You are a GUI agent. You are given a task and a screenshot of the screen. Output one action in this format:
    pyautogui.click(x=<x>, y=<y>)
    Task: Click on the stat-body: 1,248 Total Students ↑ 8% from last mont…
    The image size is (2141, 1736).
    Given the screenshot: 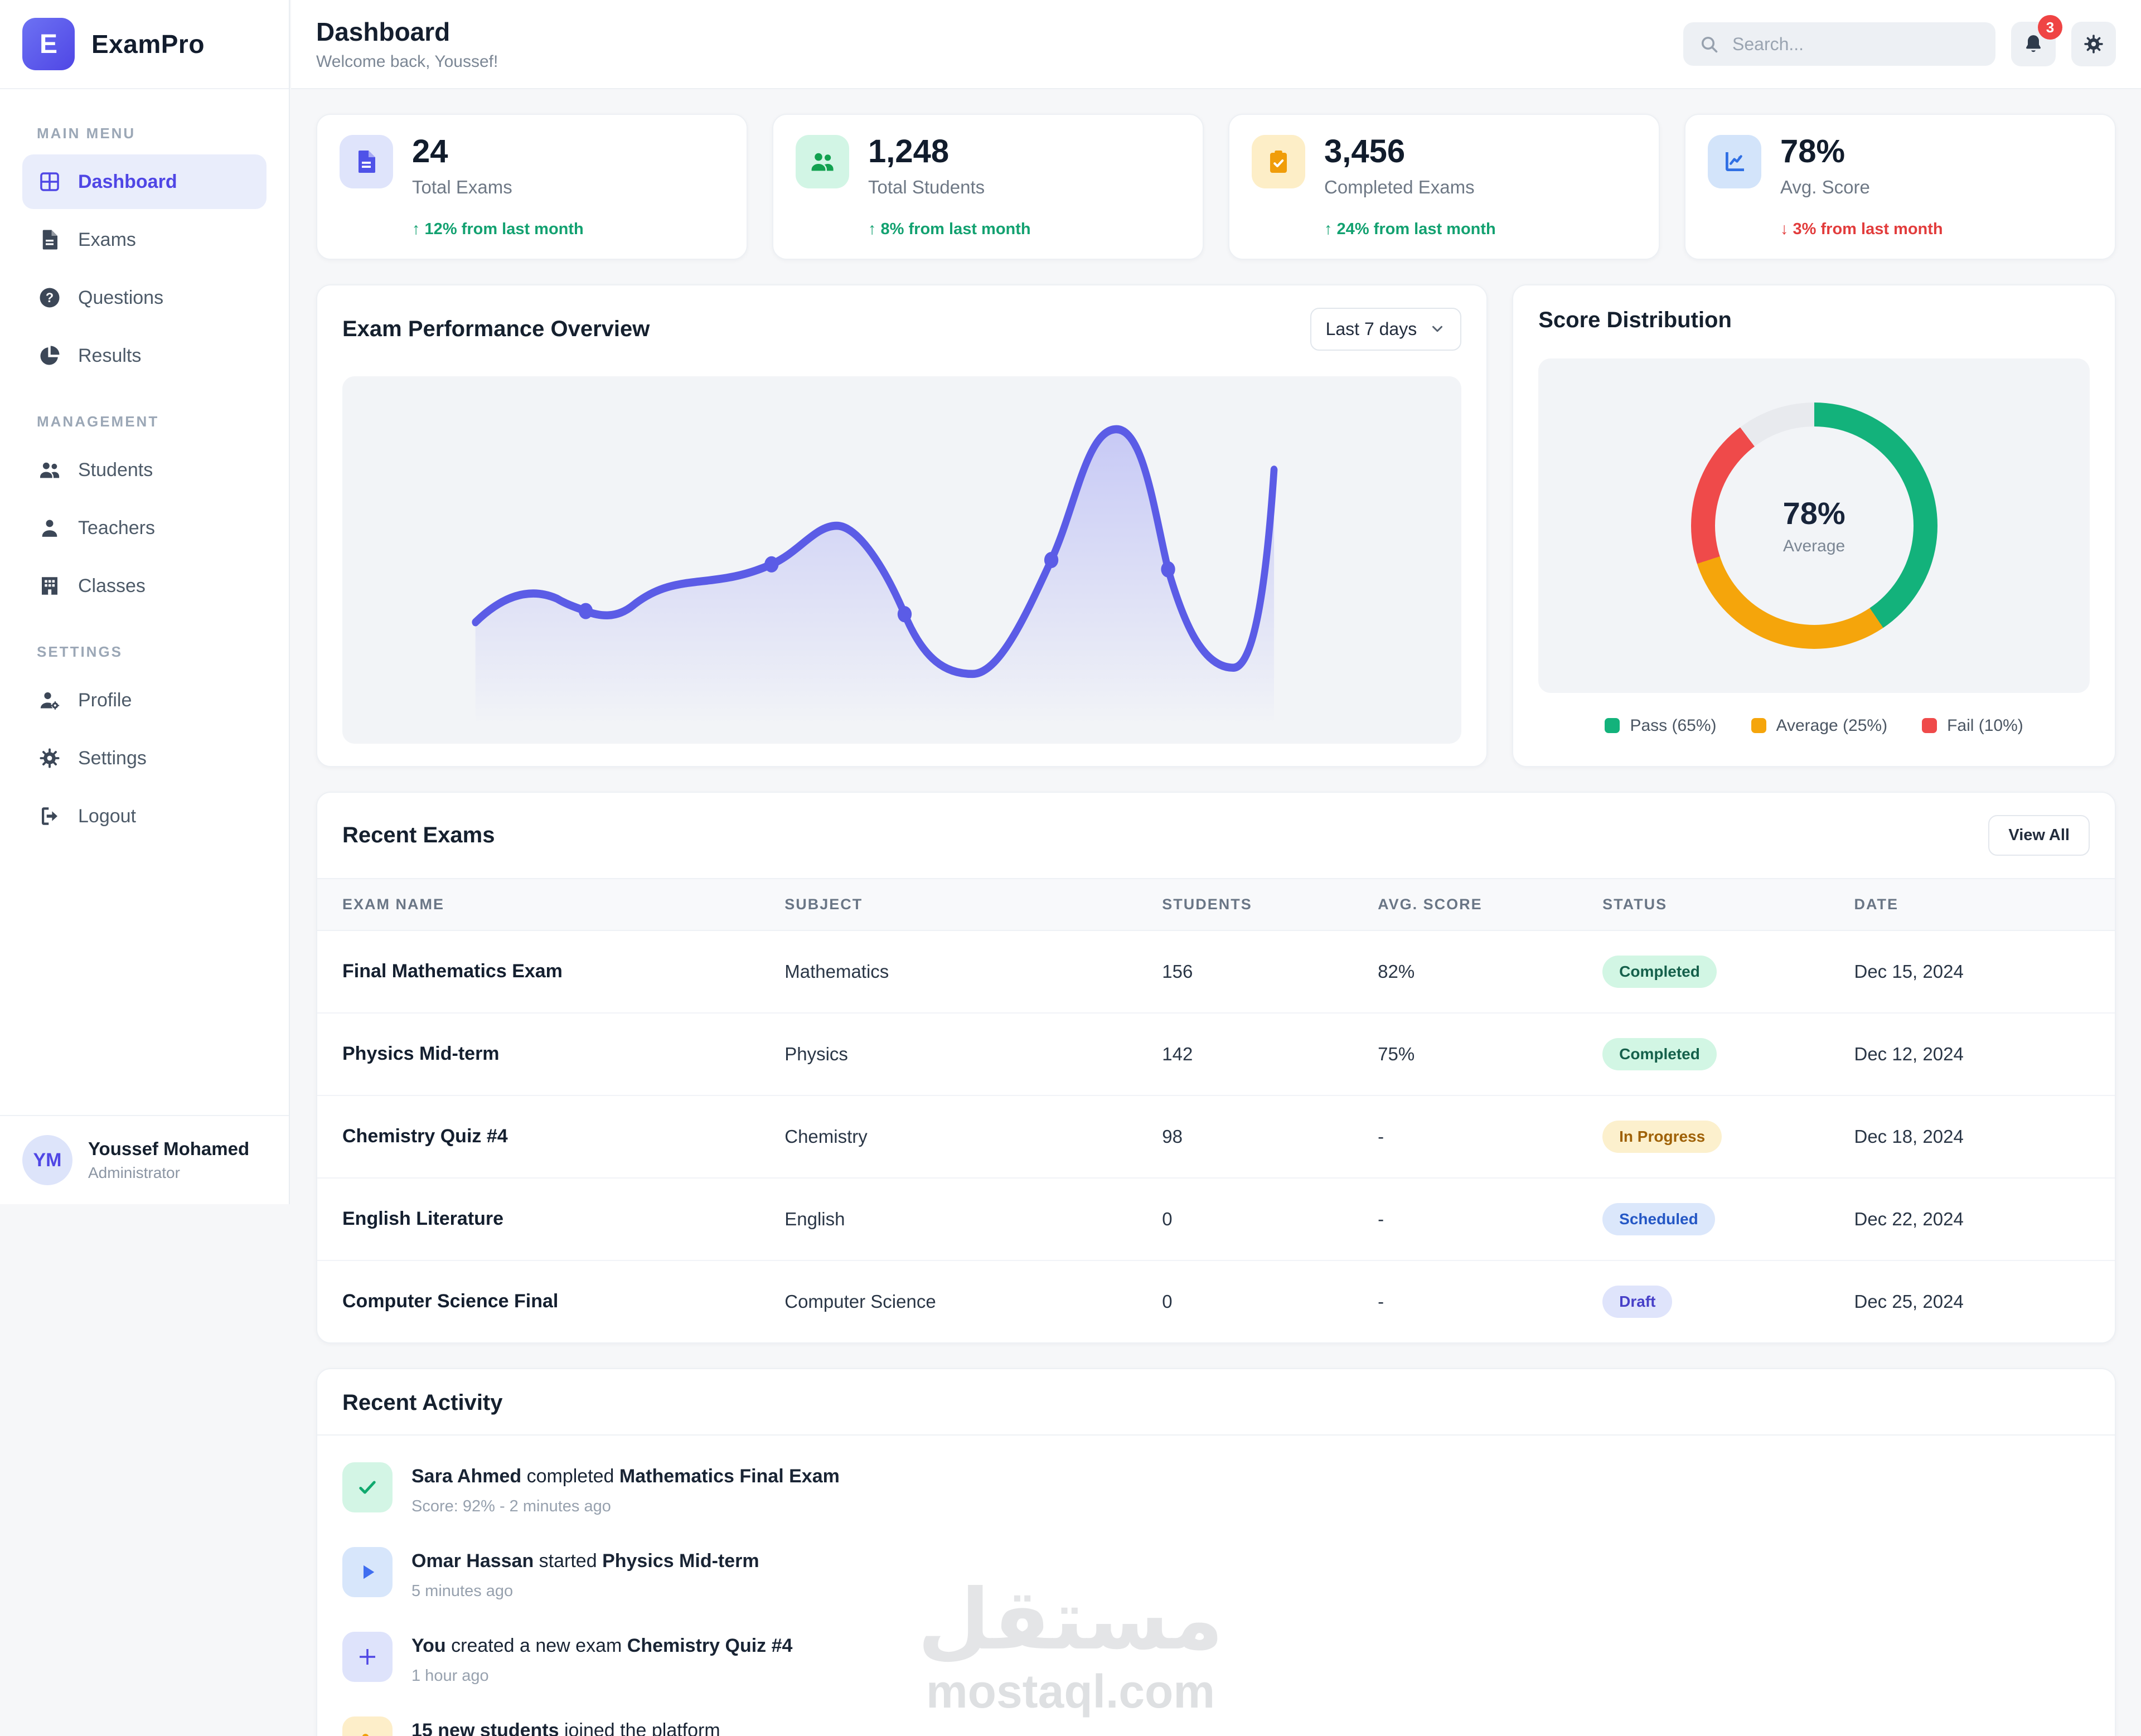 What is the action you would take?
    pyautogui.click(x=949, y=186)
    